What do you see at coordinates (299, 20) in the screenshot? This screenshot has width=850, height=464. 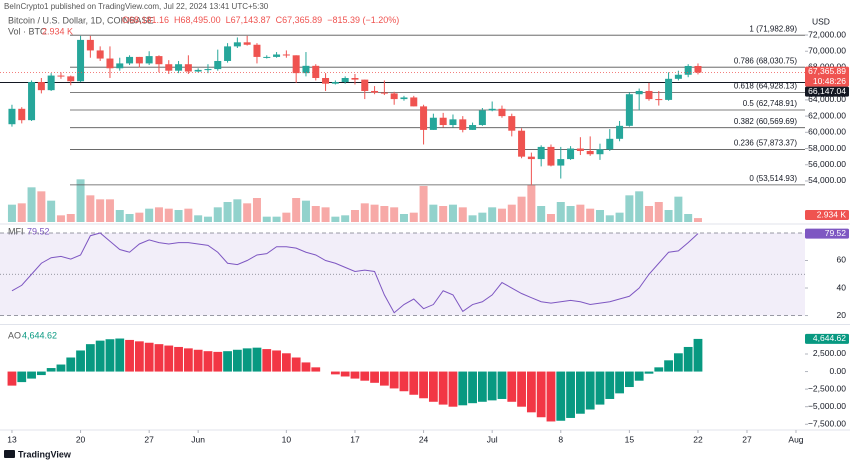 I see `ohlc-item: C67,365.89` at bounding box center [299, 20].